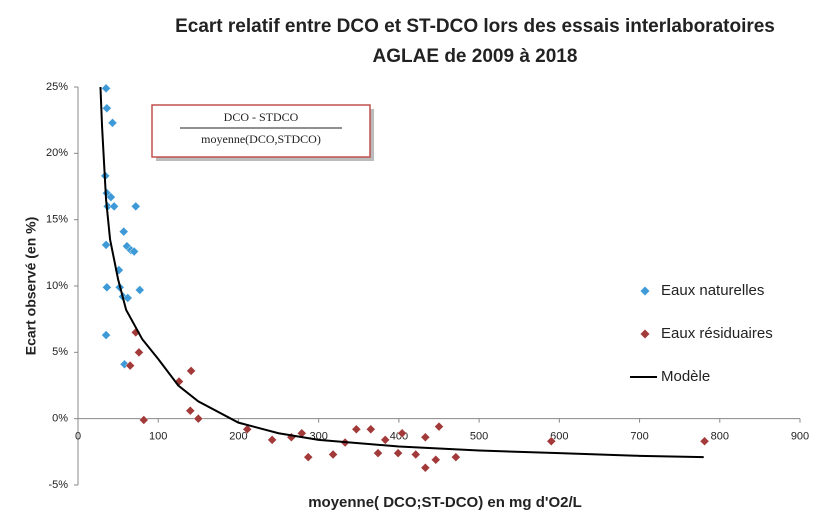  Describe the element at coordinates (720, 437) in the screenshot. I see `x-tick-label: 800` at that location.